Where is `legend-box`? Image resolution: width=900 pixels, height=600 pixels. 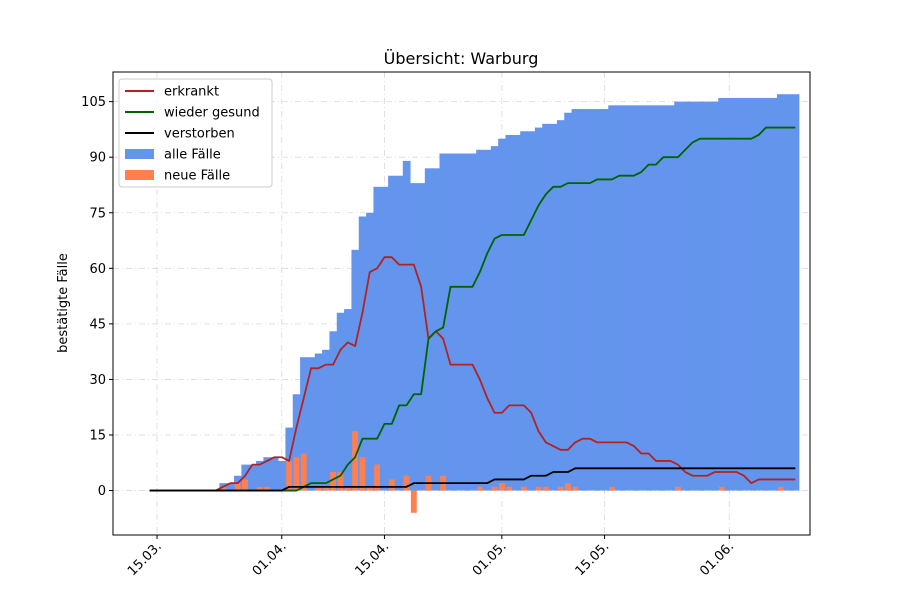 legend-box is located at coordinates (195, 133).